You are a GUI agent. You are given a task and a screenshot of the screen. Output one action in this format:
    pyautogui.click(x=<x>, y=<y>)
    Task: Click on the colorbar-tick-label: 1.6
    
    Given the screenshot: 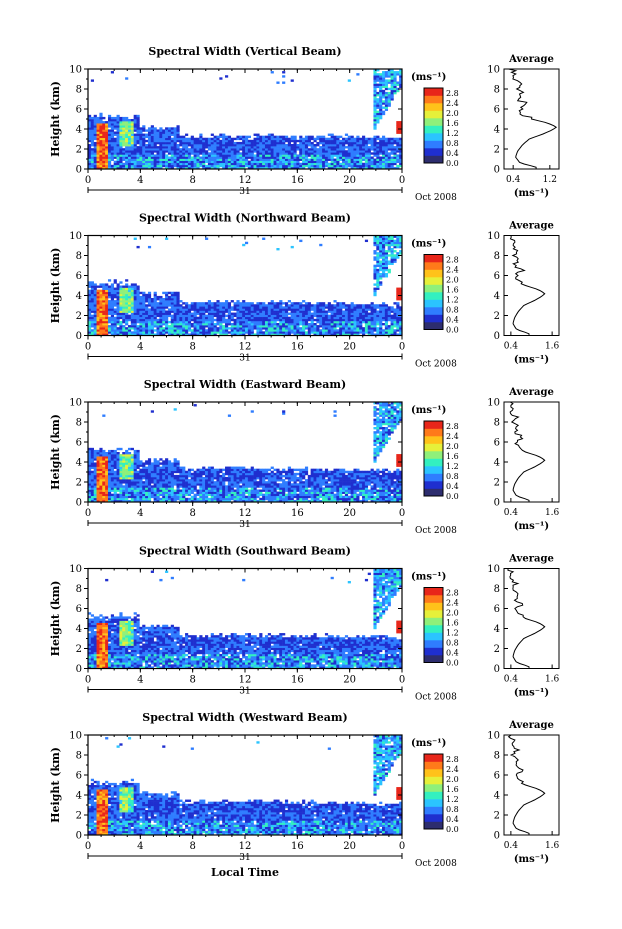 What is the action you would take?
    pyautogui.click(x=452, y=123)
    